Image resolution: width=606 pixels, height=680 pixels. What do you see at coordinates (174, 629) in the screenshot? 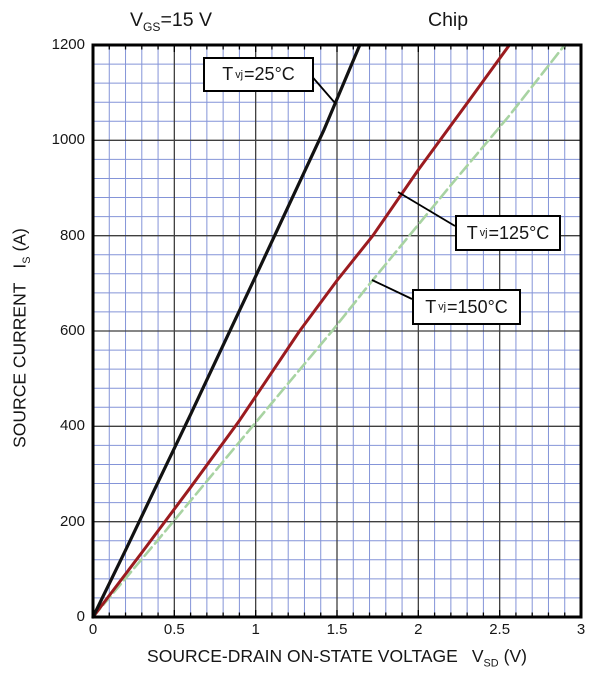
I see `x-tick-label: 0.5` at bounding box center [174, 629].